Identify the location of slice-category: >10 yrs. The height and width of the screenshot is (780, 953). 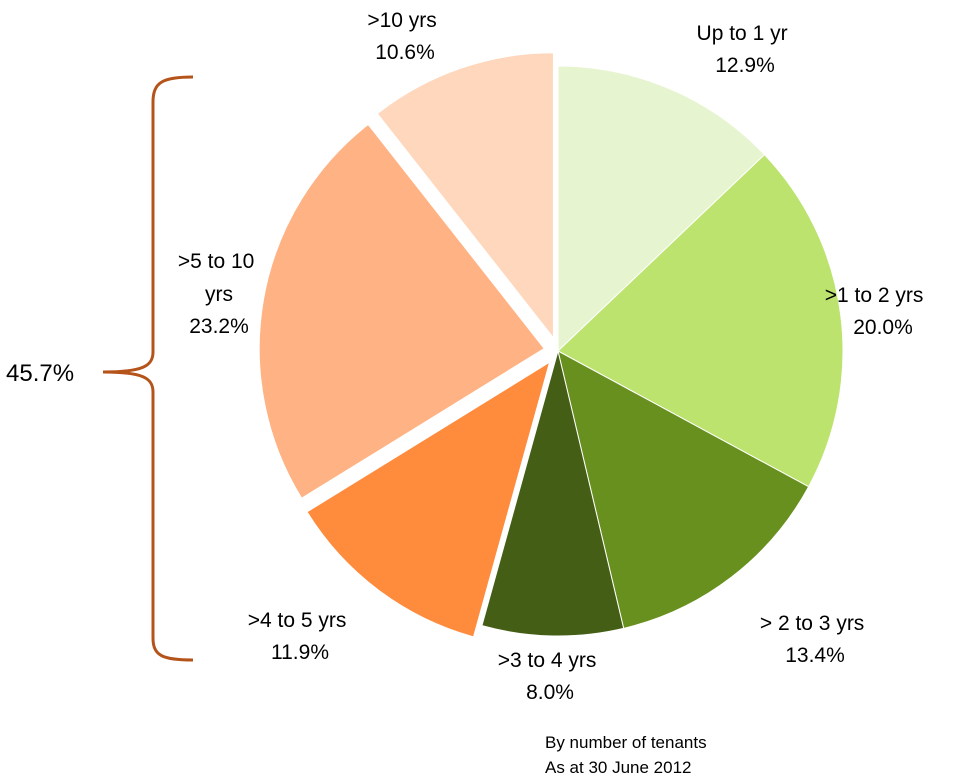
(401, 20).